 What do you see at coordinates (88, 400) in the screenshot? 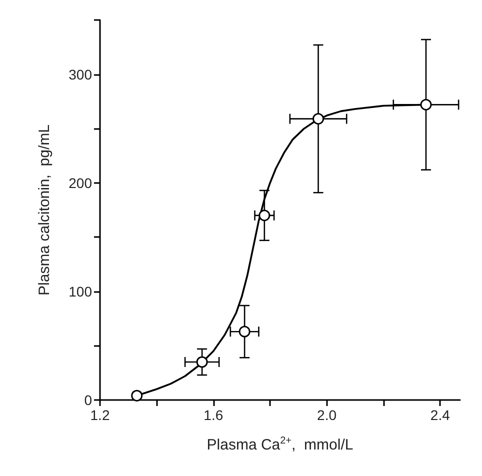
I see `y-tick-label: 0` at bounding box center [88, 400].